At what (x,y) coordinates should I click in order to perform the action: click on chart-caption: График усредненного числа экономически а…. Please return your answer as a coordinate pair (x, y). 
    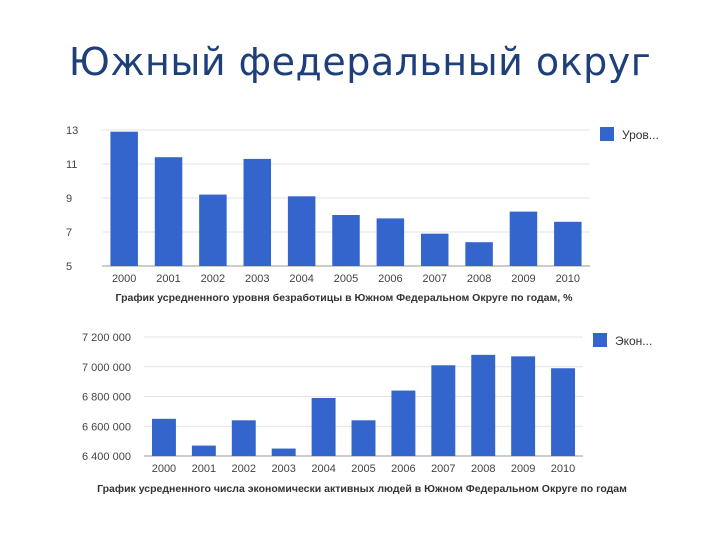
    Looking at the image, I should click on (362, 489).